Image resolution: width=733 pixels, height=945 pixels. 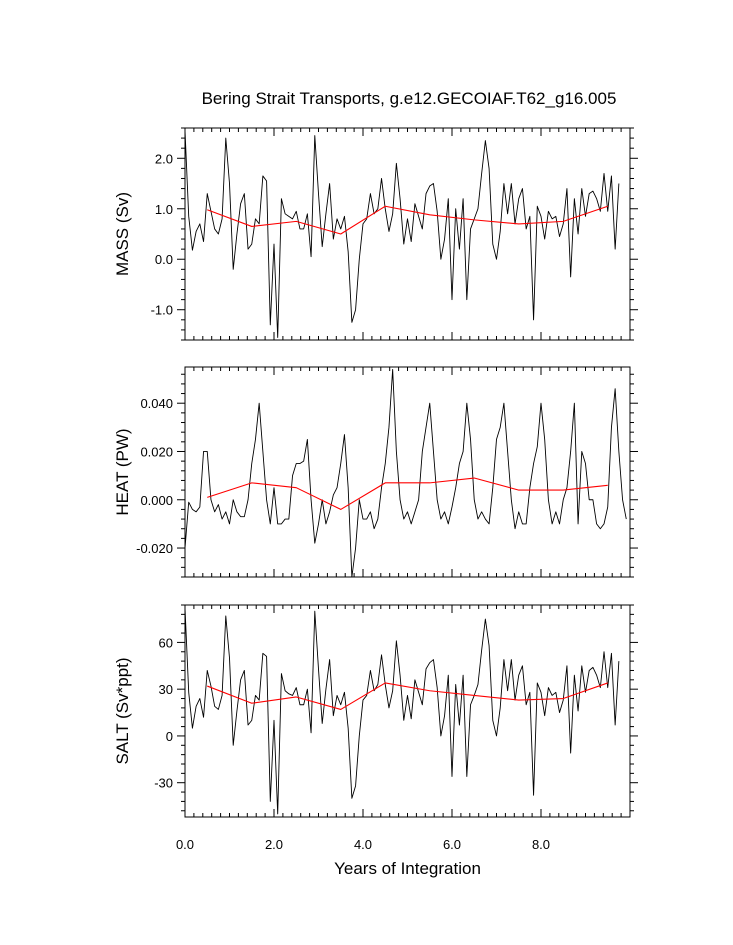 What do you see at coordinates (164, 259) in the screenshot?
I see `mass-y-tick-label: 0.0` at bounding box center [164, 259].